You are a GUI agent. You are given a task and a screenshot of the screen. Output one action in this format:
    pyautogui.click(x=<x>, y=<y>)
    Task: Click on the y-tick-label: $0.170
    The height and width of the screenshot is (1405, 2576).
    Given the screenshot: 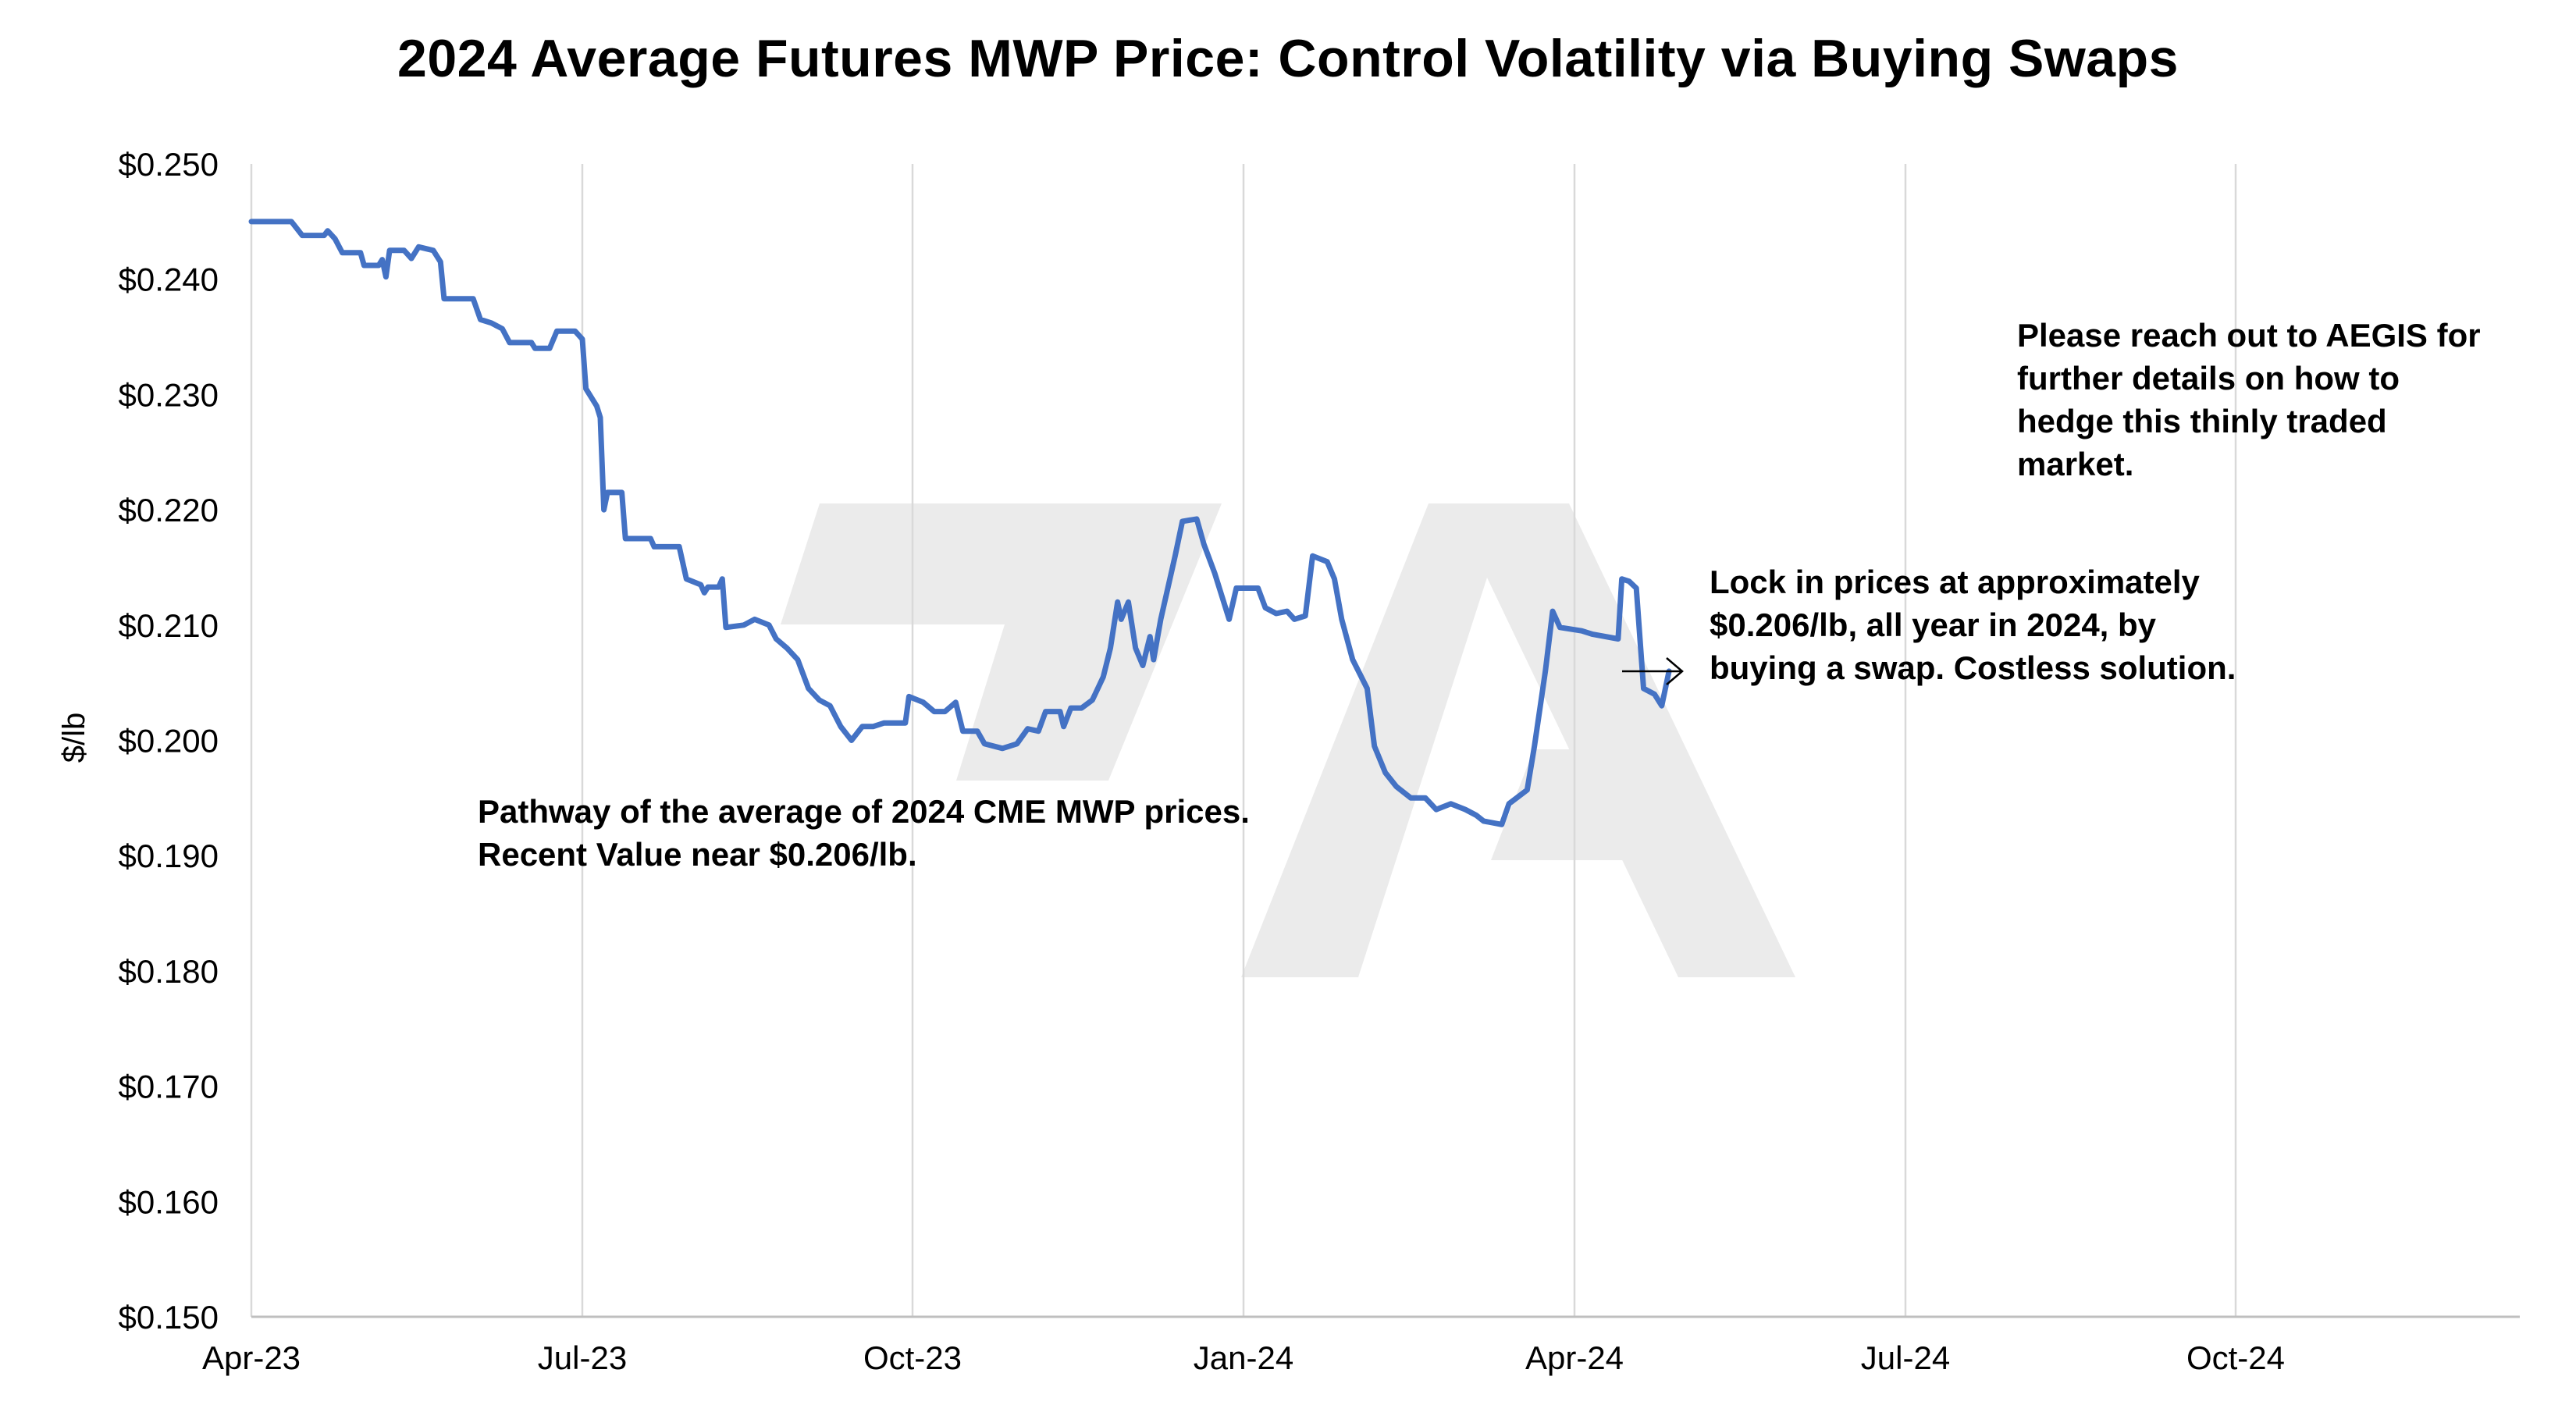 What is the action you would take?
    pyautogui.click(x=169, y=1087)
    